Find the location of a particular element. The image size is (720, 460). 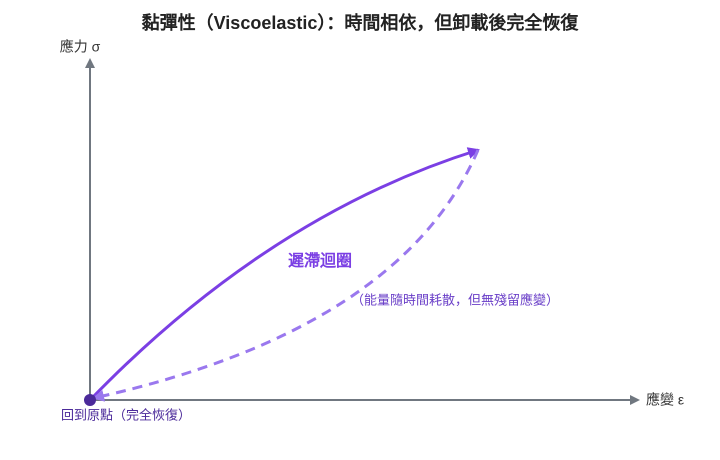

origin-dot is located at coordinates (90, 400).